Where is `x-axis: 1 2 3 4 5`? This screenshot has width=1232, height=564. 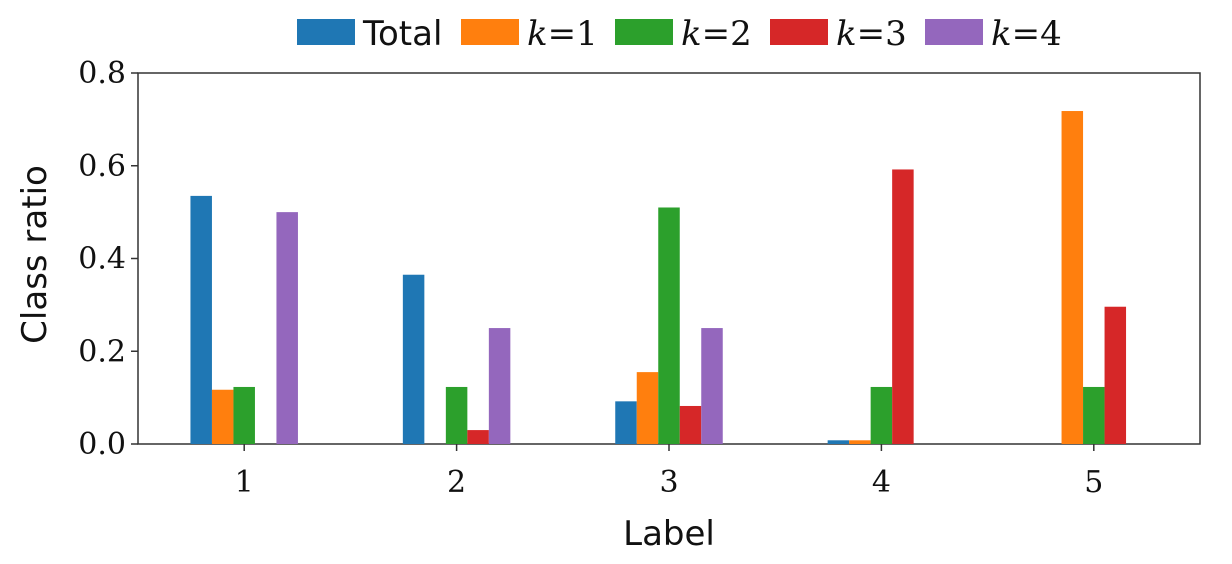
x-axis: 1 2 3 4 5 is located at coordinates (669, 472).